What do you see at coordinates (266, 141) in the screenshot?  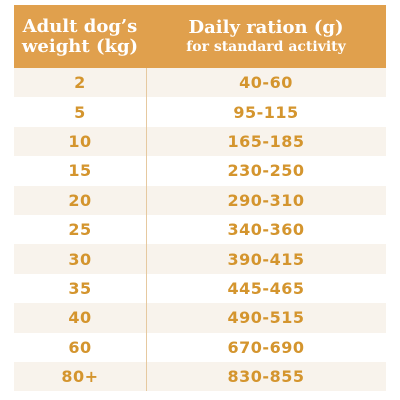 I see `ration-cell: 165-185` at bounding box center [266, 141].